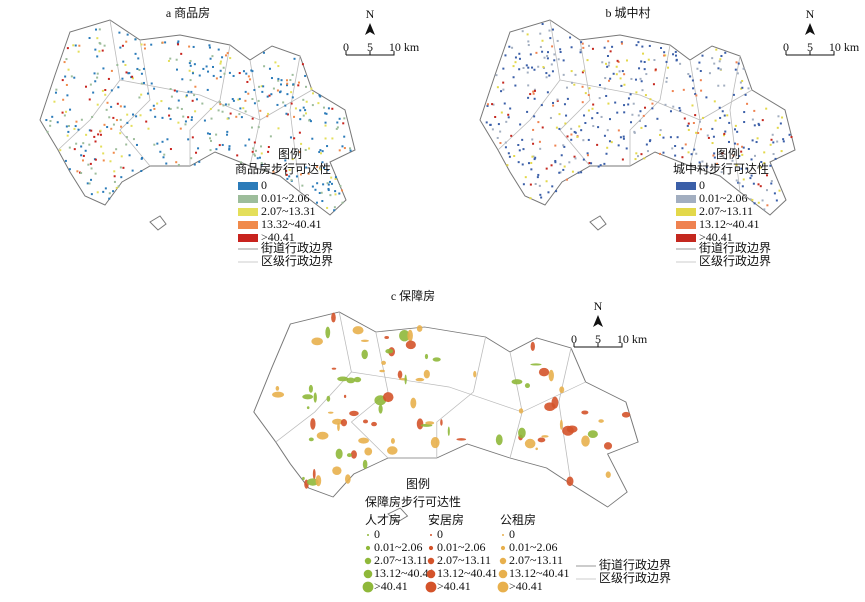 This screenshot has height=602, width=865. What do you see at coordinates (598, 223) in the screenshot?
I see `island` at bounding box center [598, 223].